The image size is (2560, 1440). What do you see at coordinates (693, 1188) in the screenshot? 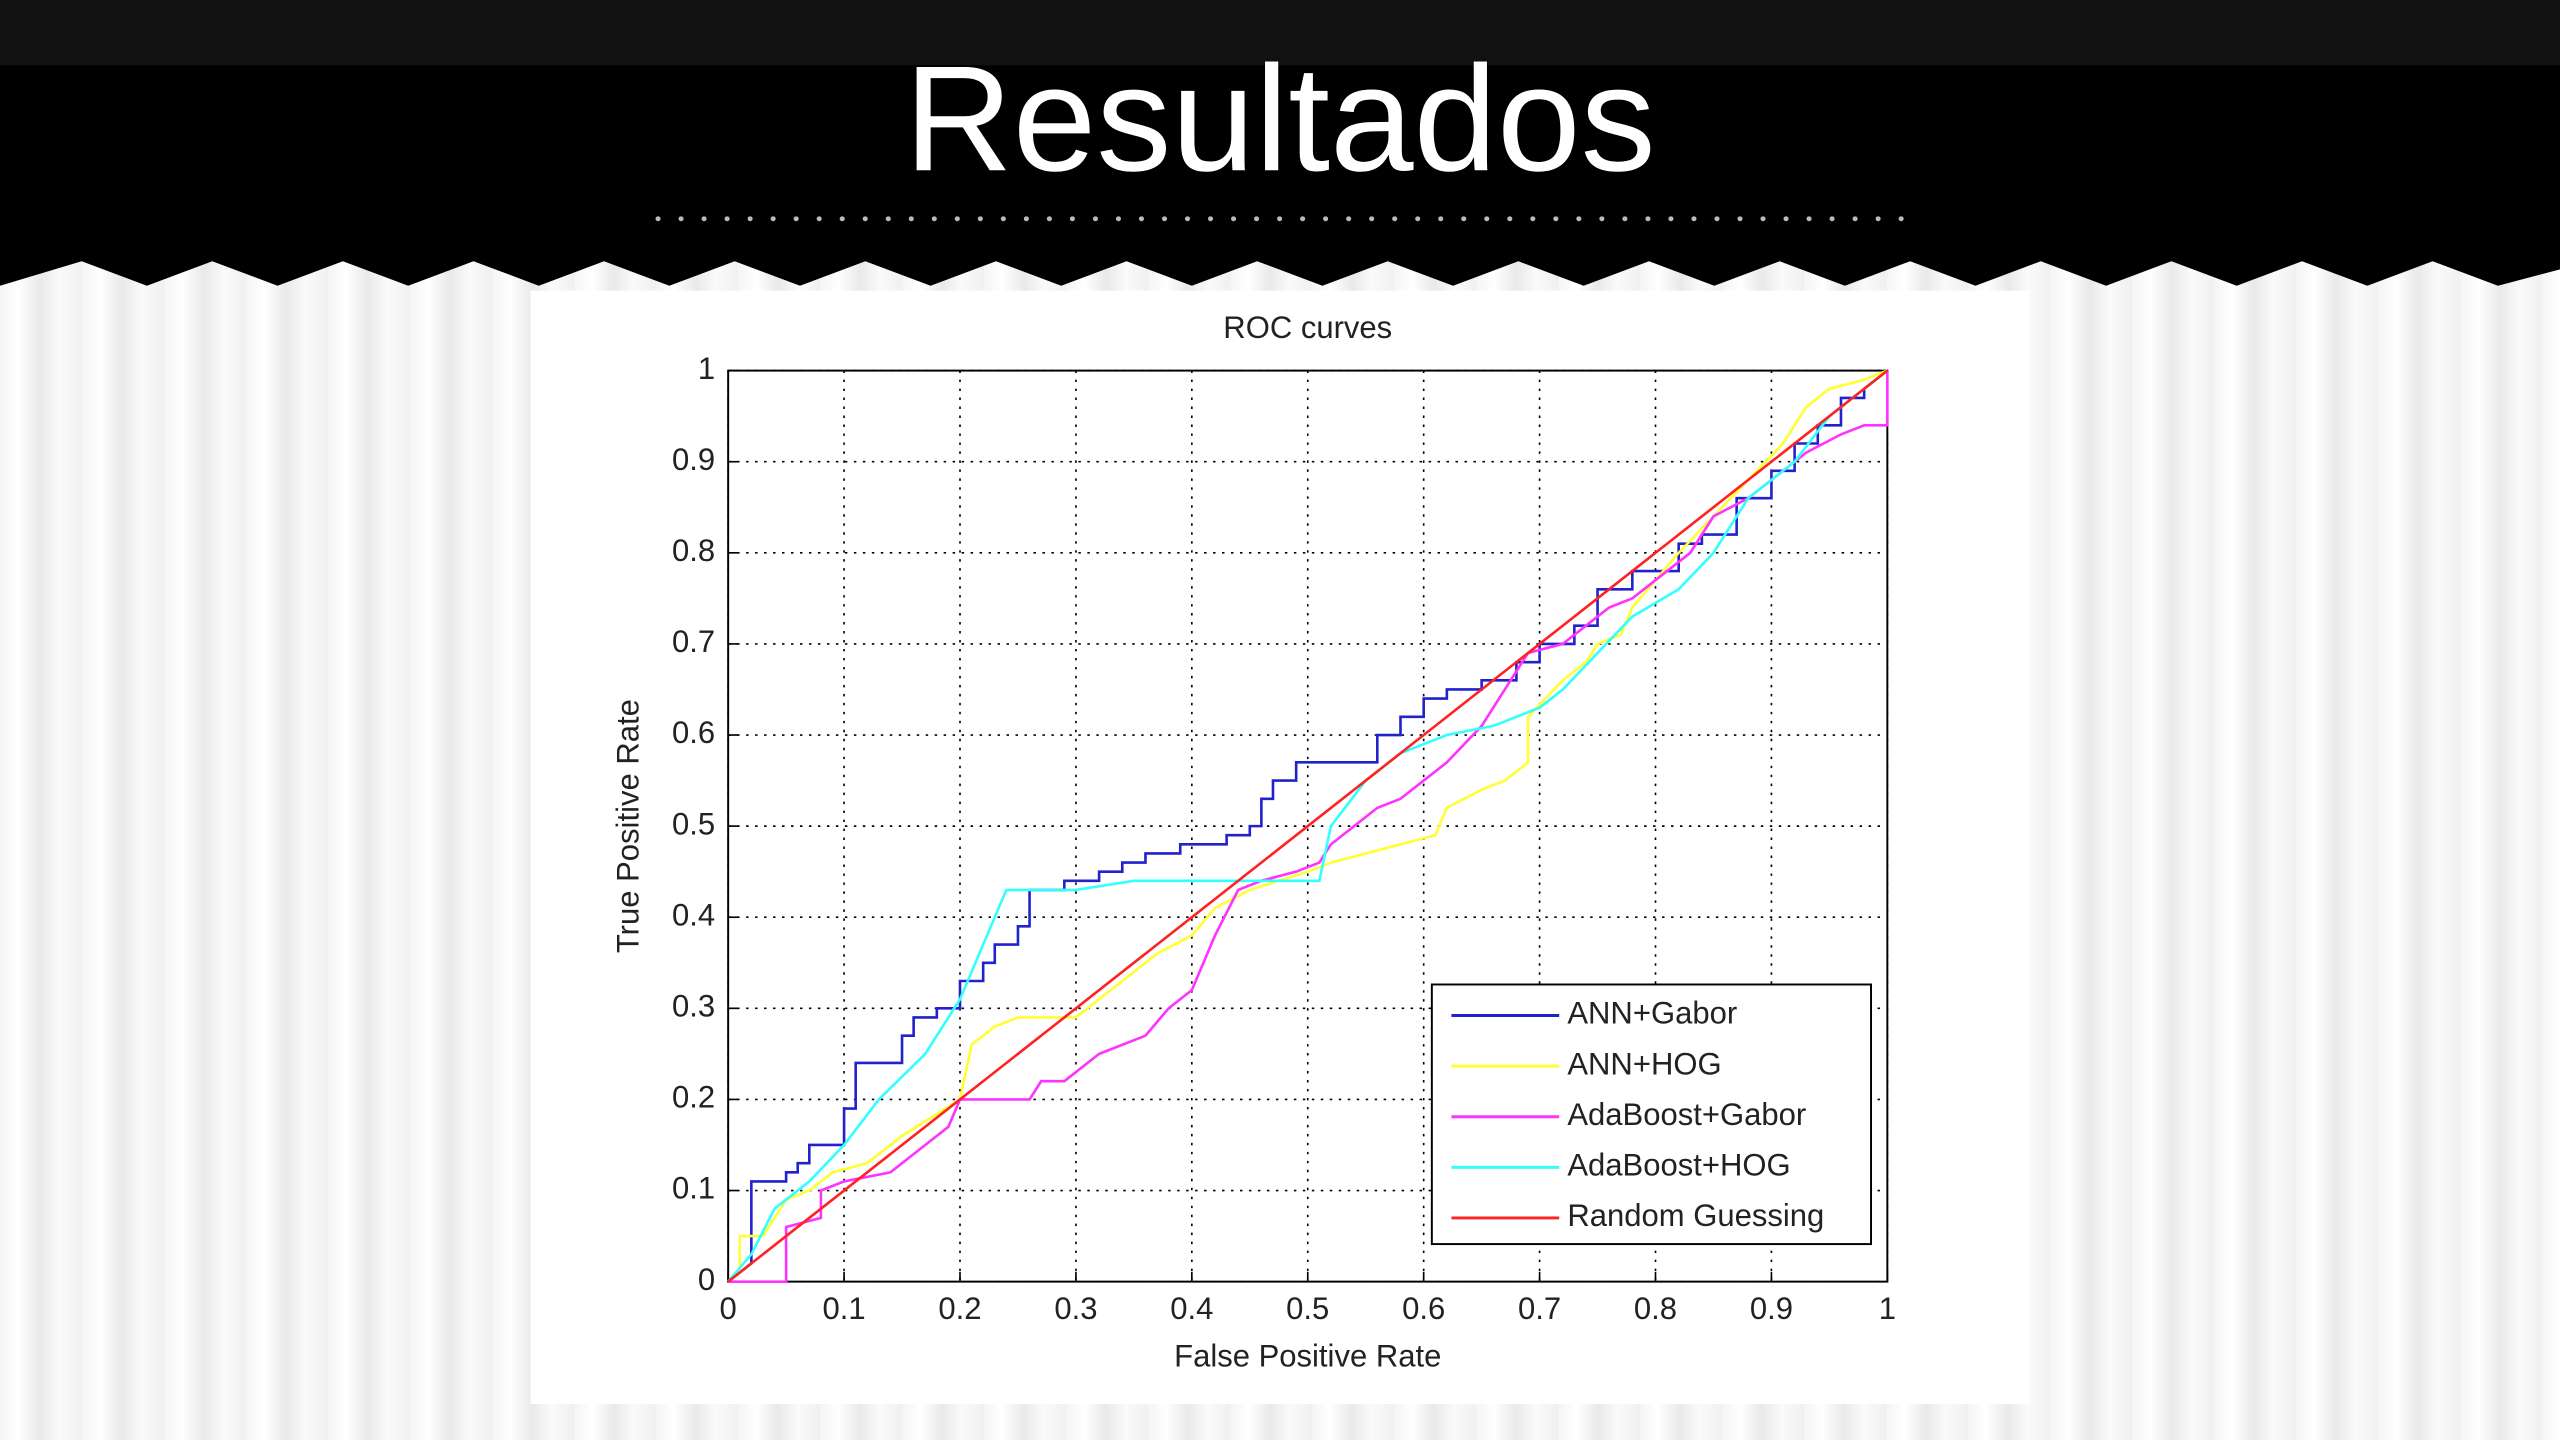
I see `y-tick-label: 0.1` at bounding box center [693, 1188].